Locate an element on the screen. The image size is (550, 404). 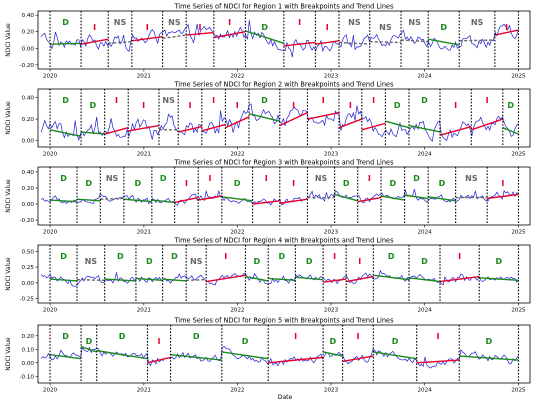
y-tick-label: -0.25 is located at coordinates (27, 300).